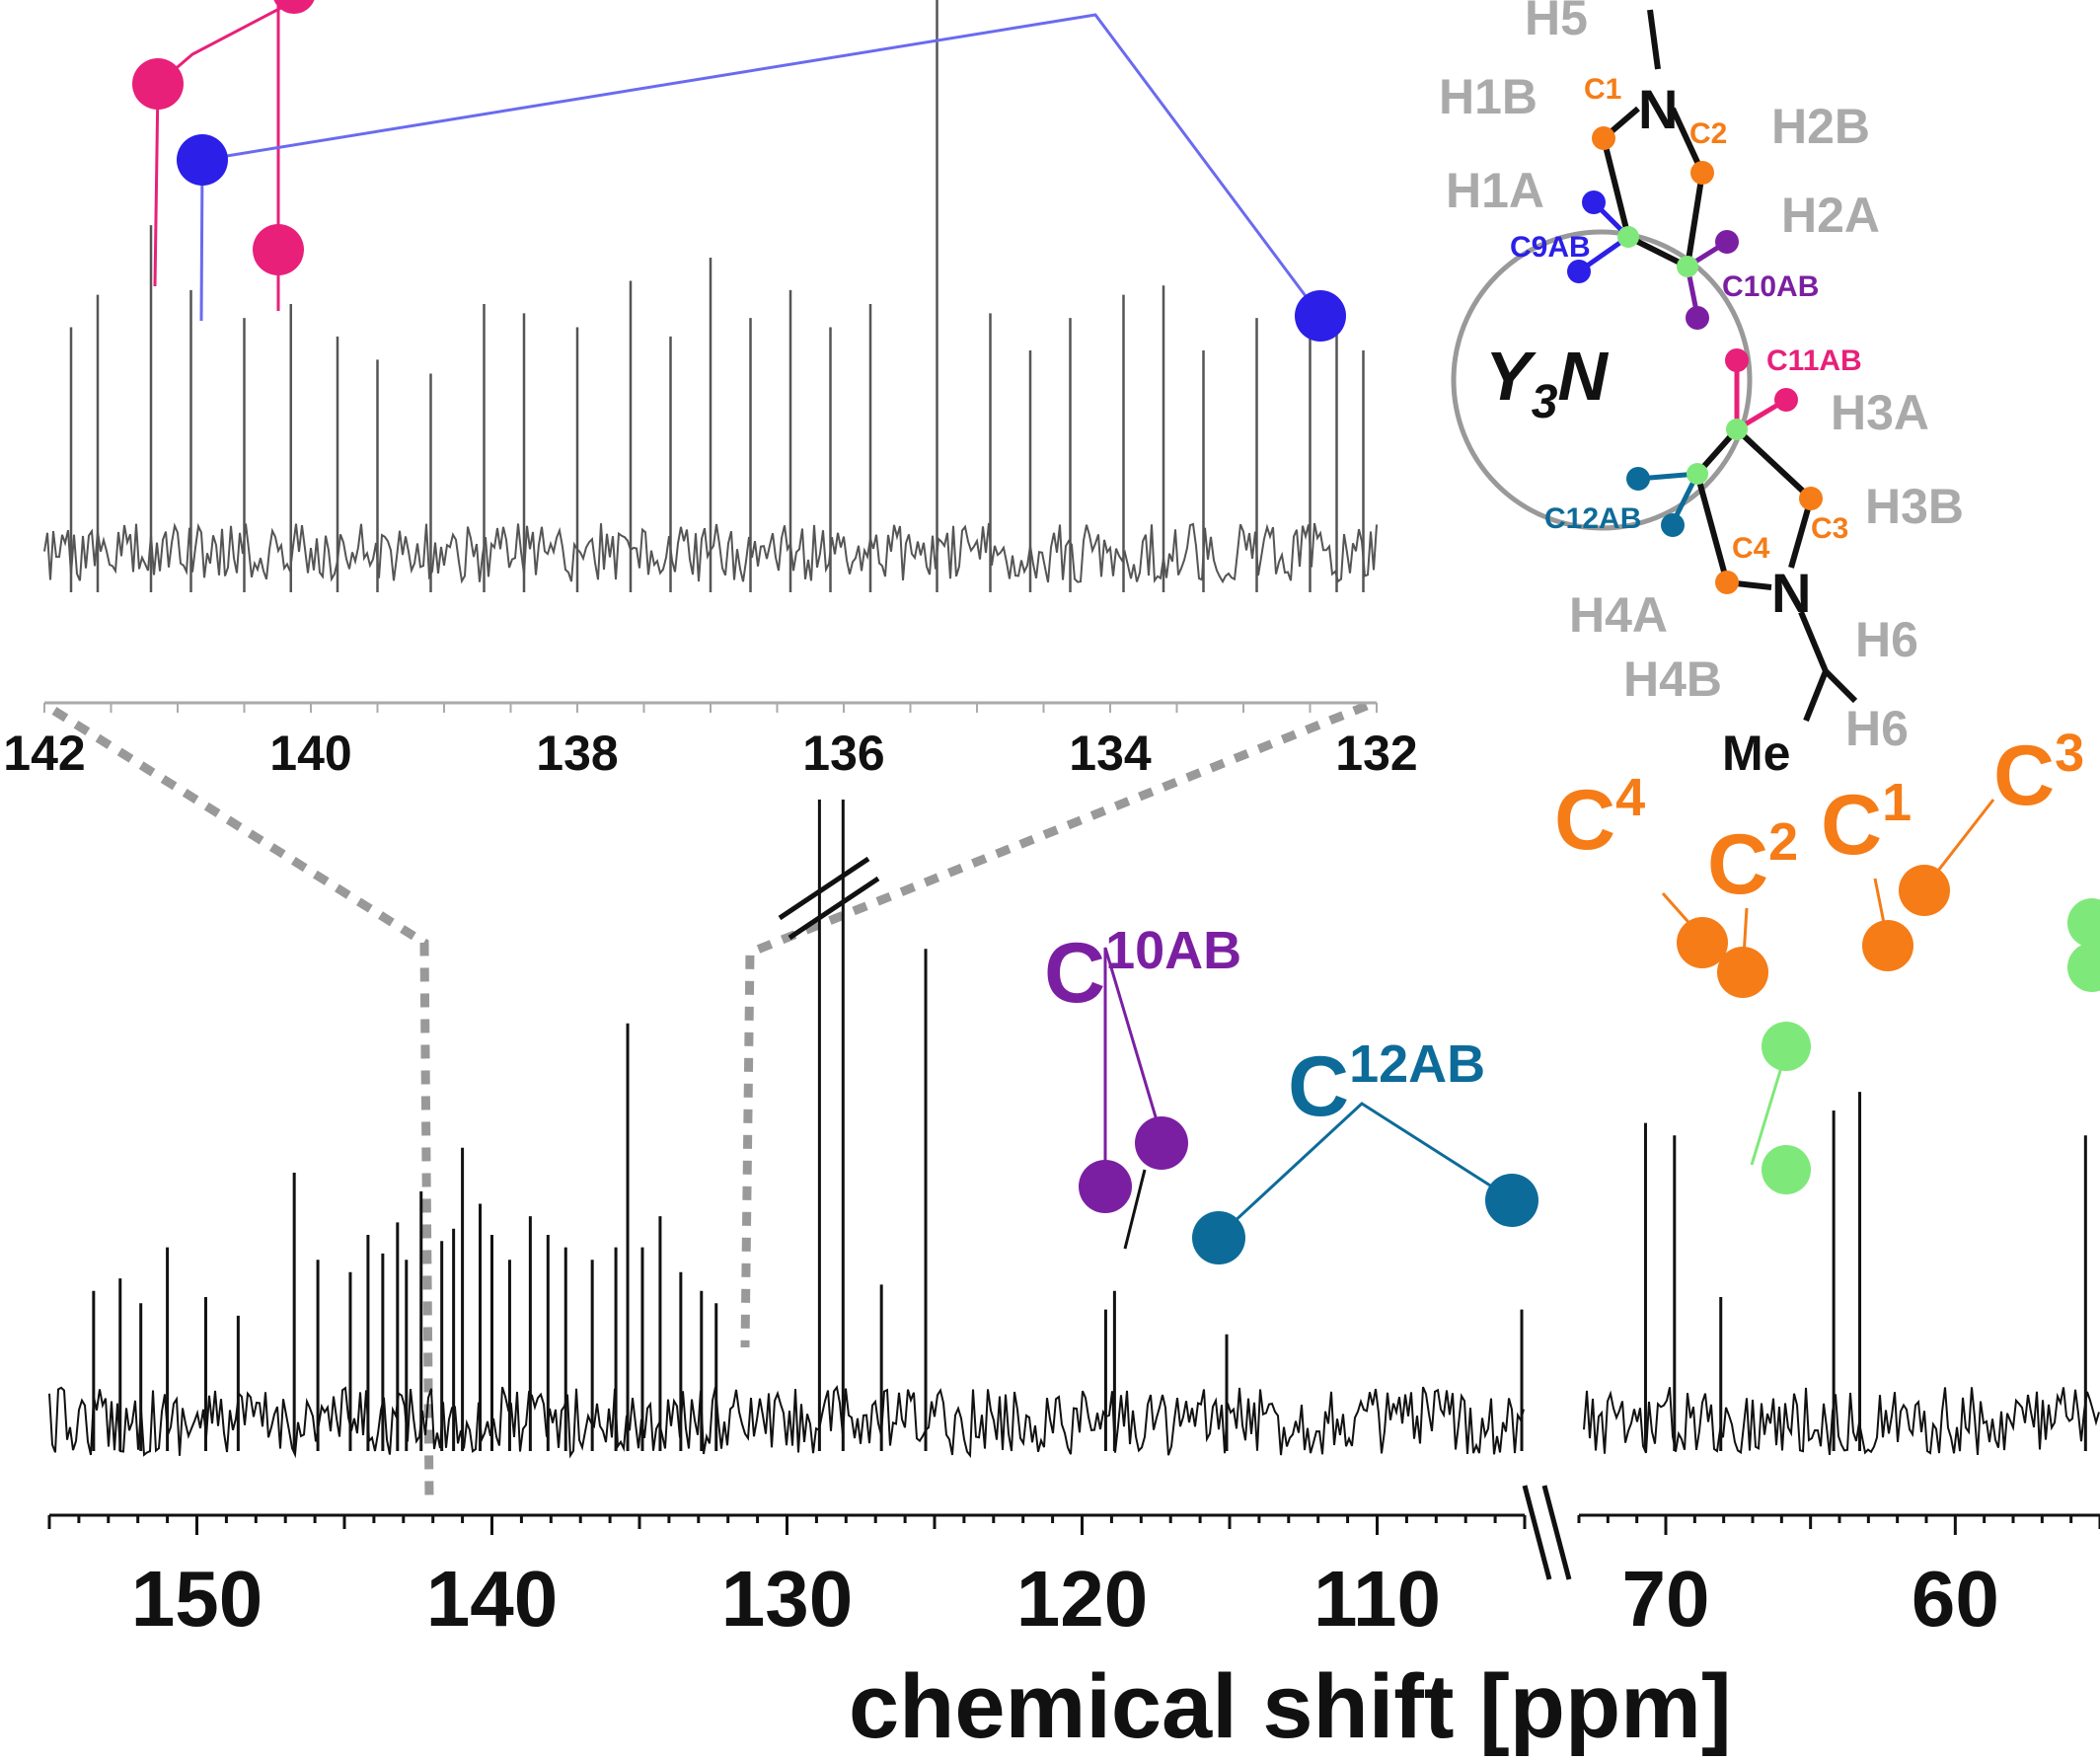 The height and width of the screenshot is (1761, 2100). I want to click on atom-c3, so click(1811, 498).